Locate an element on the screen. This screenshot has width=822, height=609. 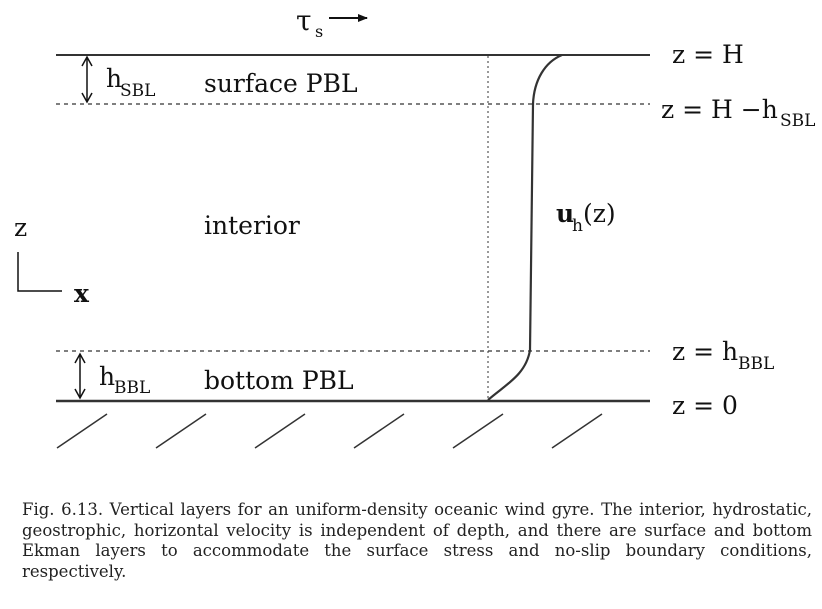
caption-label: Fig. 6.13. is located at coordinates (63, 509).